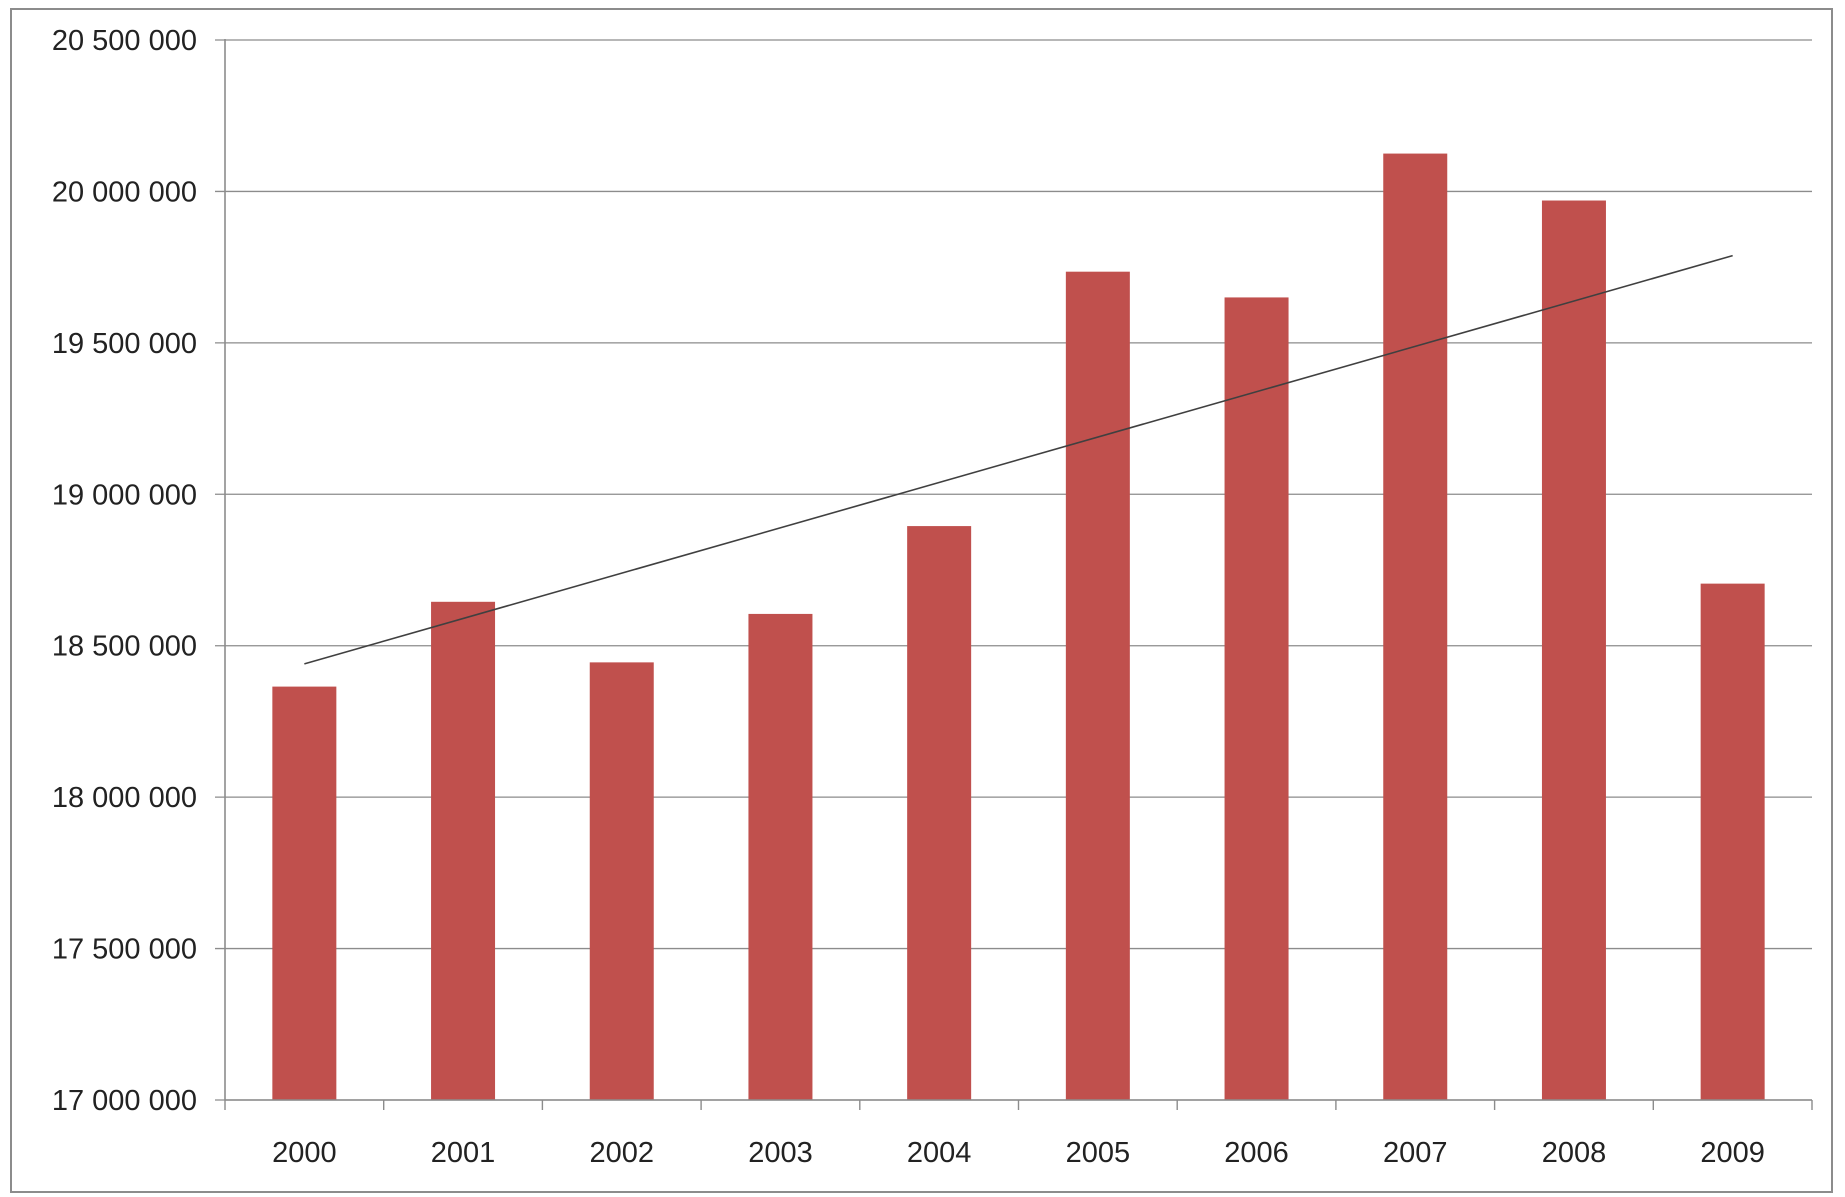 The width and height of the screenshot is (1845, 1197). I want to click on y-tick-label: 18 500 000, so click(124, 647).